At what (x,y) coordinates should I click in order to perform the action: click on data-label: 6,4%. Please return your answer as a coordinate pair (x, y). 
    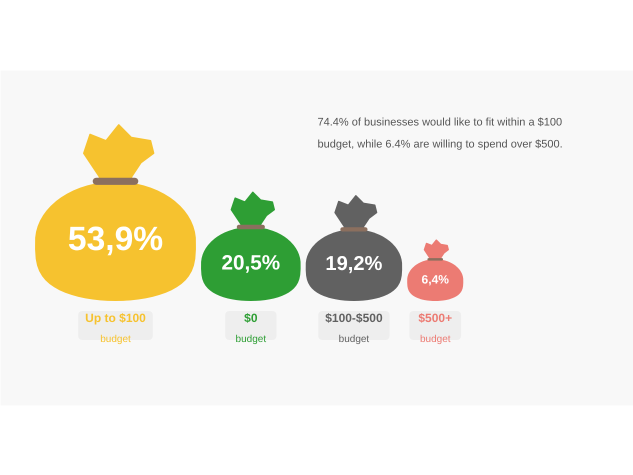
    Looking at the image, I should click on (436, 279).